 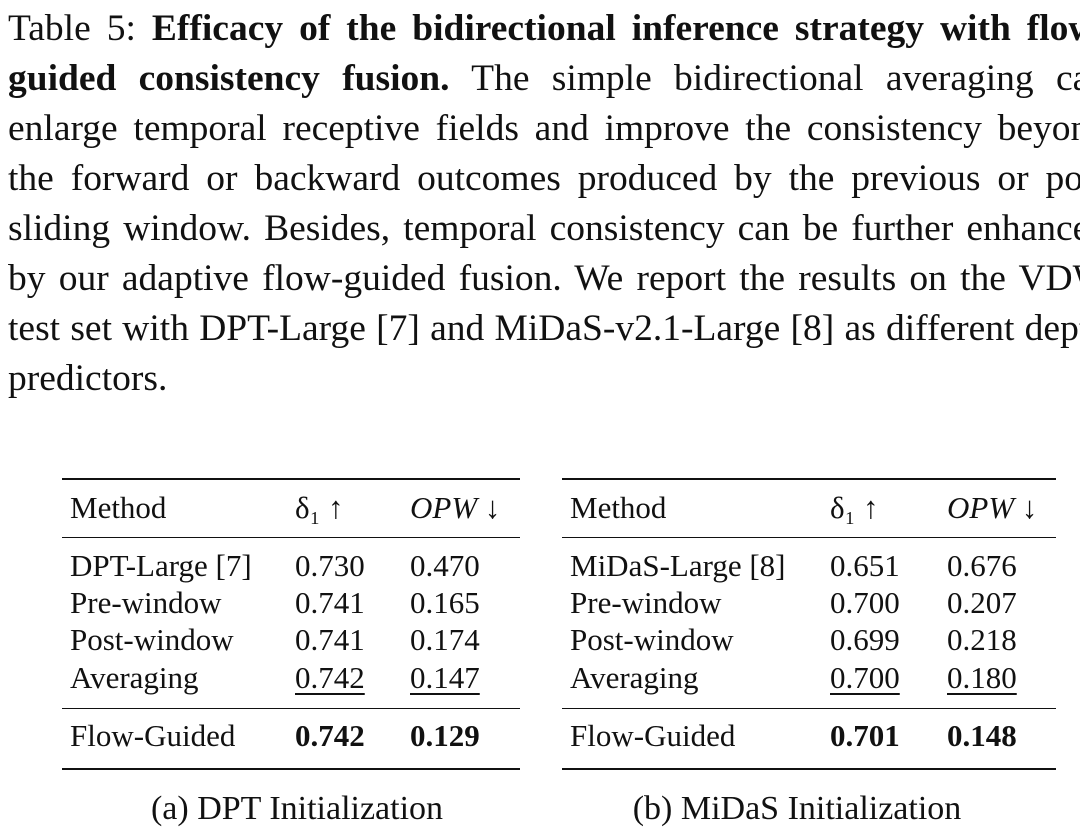 What do you see at coordinates (982, 639) in the screenshot?
I see `table-cell: 0.218` at bounding box center [982, 639].